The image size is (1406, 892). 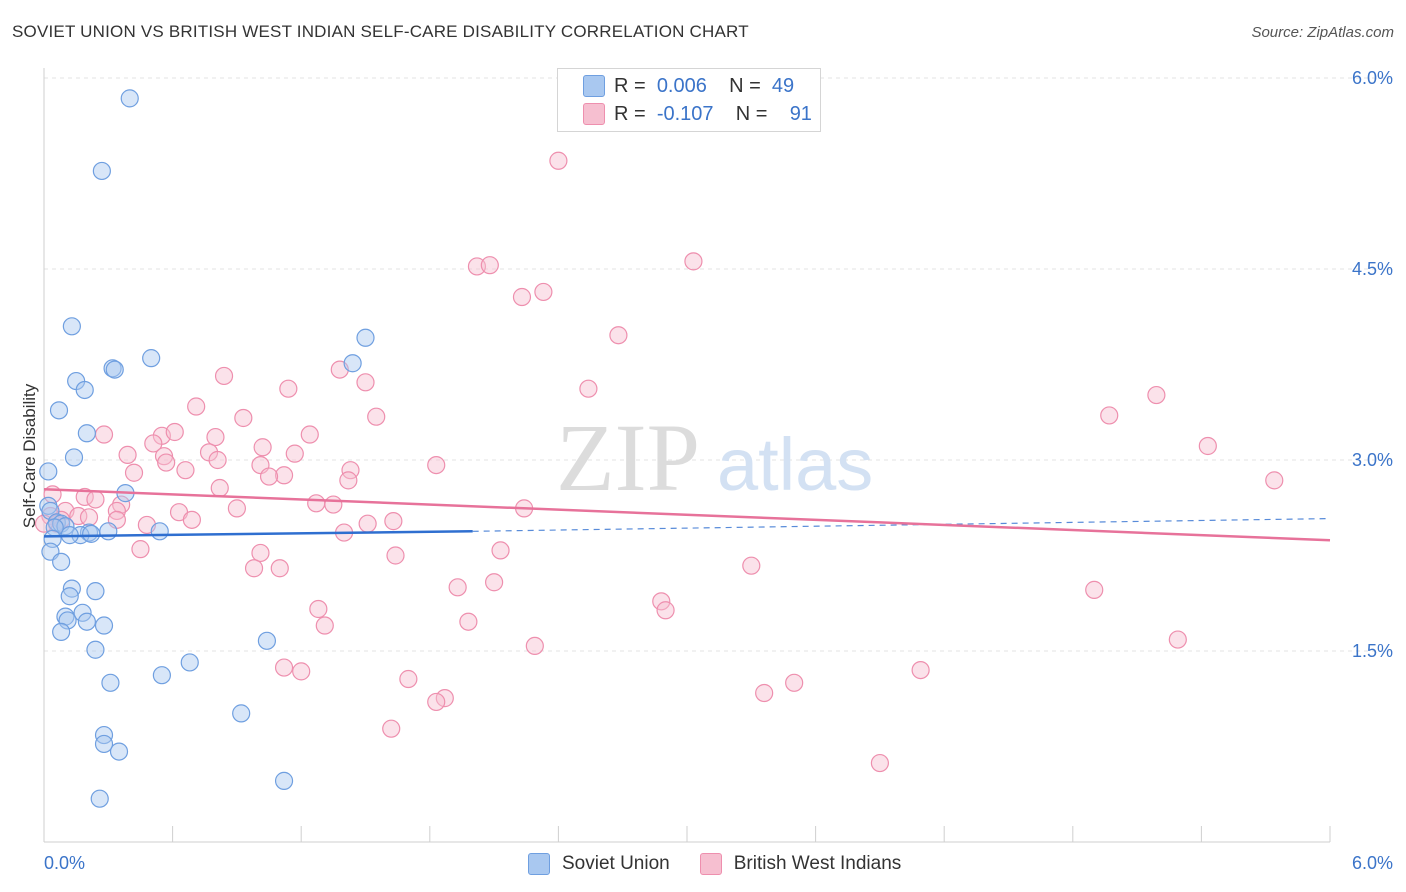 I want to click on y-tick-label: 6.0%, so click(x=1372, y=78).